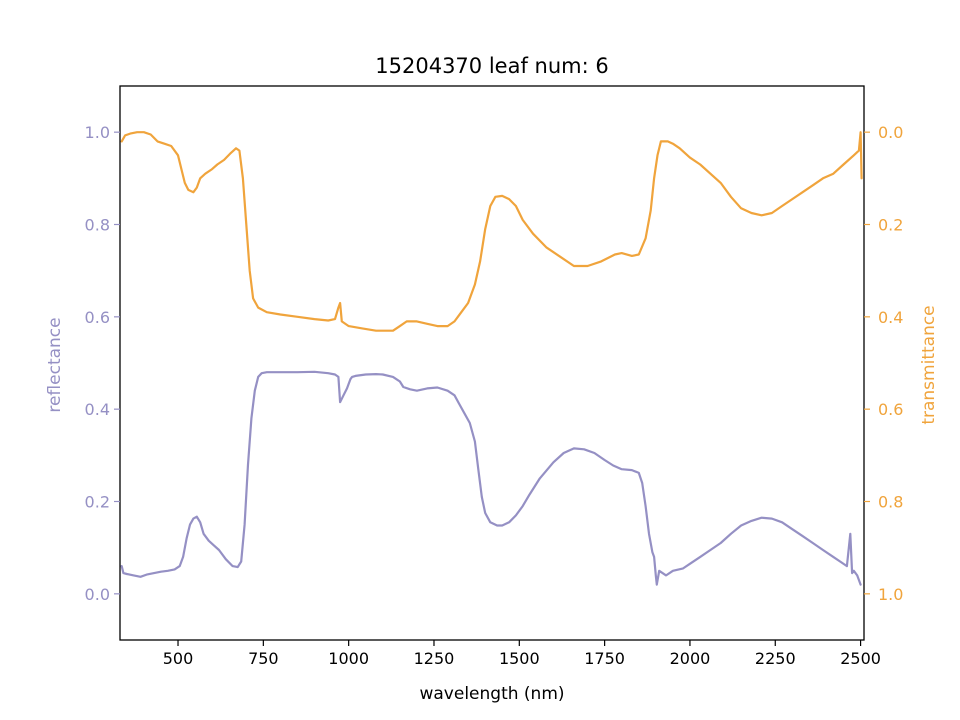  What do you see at coordinates (97, 225) in the screenshot?
I see `left-y-tick-label: 0.8` at bounding box center [97, 225].